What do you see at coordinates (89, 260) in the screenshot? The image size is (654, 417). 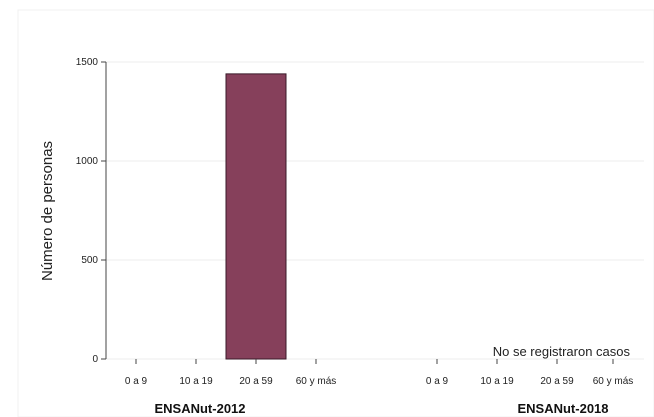 I see `y-tick-label: 500` at bounding box center [89, 260].